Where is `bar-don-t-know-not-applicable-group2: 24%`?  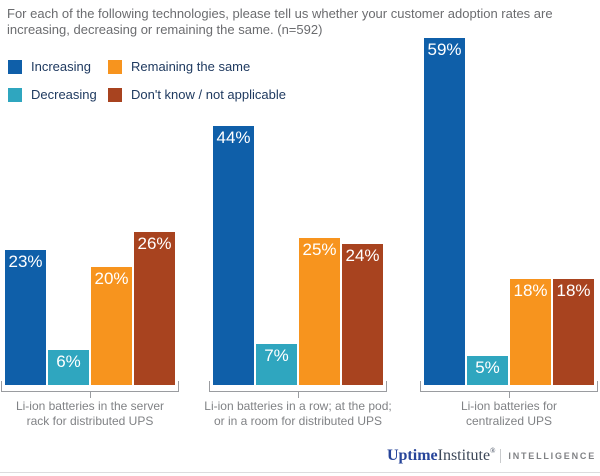
bar-don-t-know-not-applicable-group2: 24% is located at coordinates (362, 314).